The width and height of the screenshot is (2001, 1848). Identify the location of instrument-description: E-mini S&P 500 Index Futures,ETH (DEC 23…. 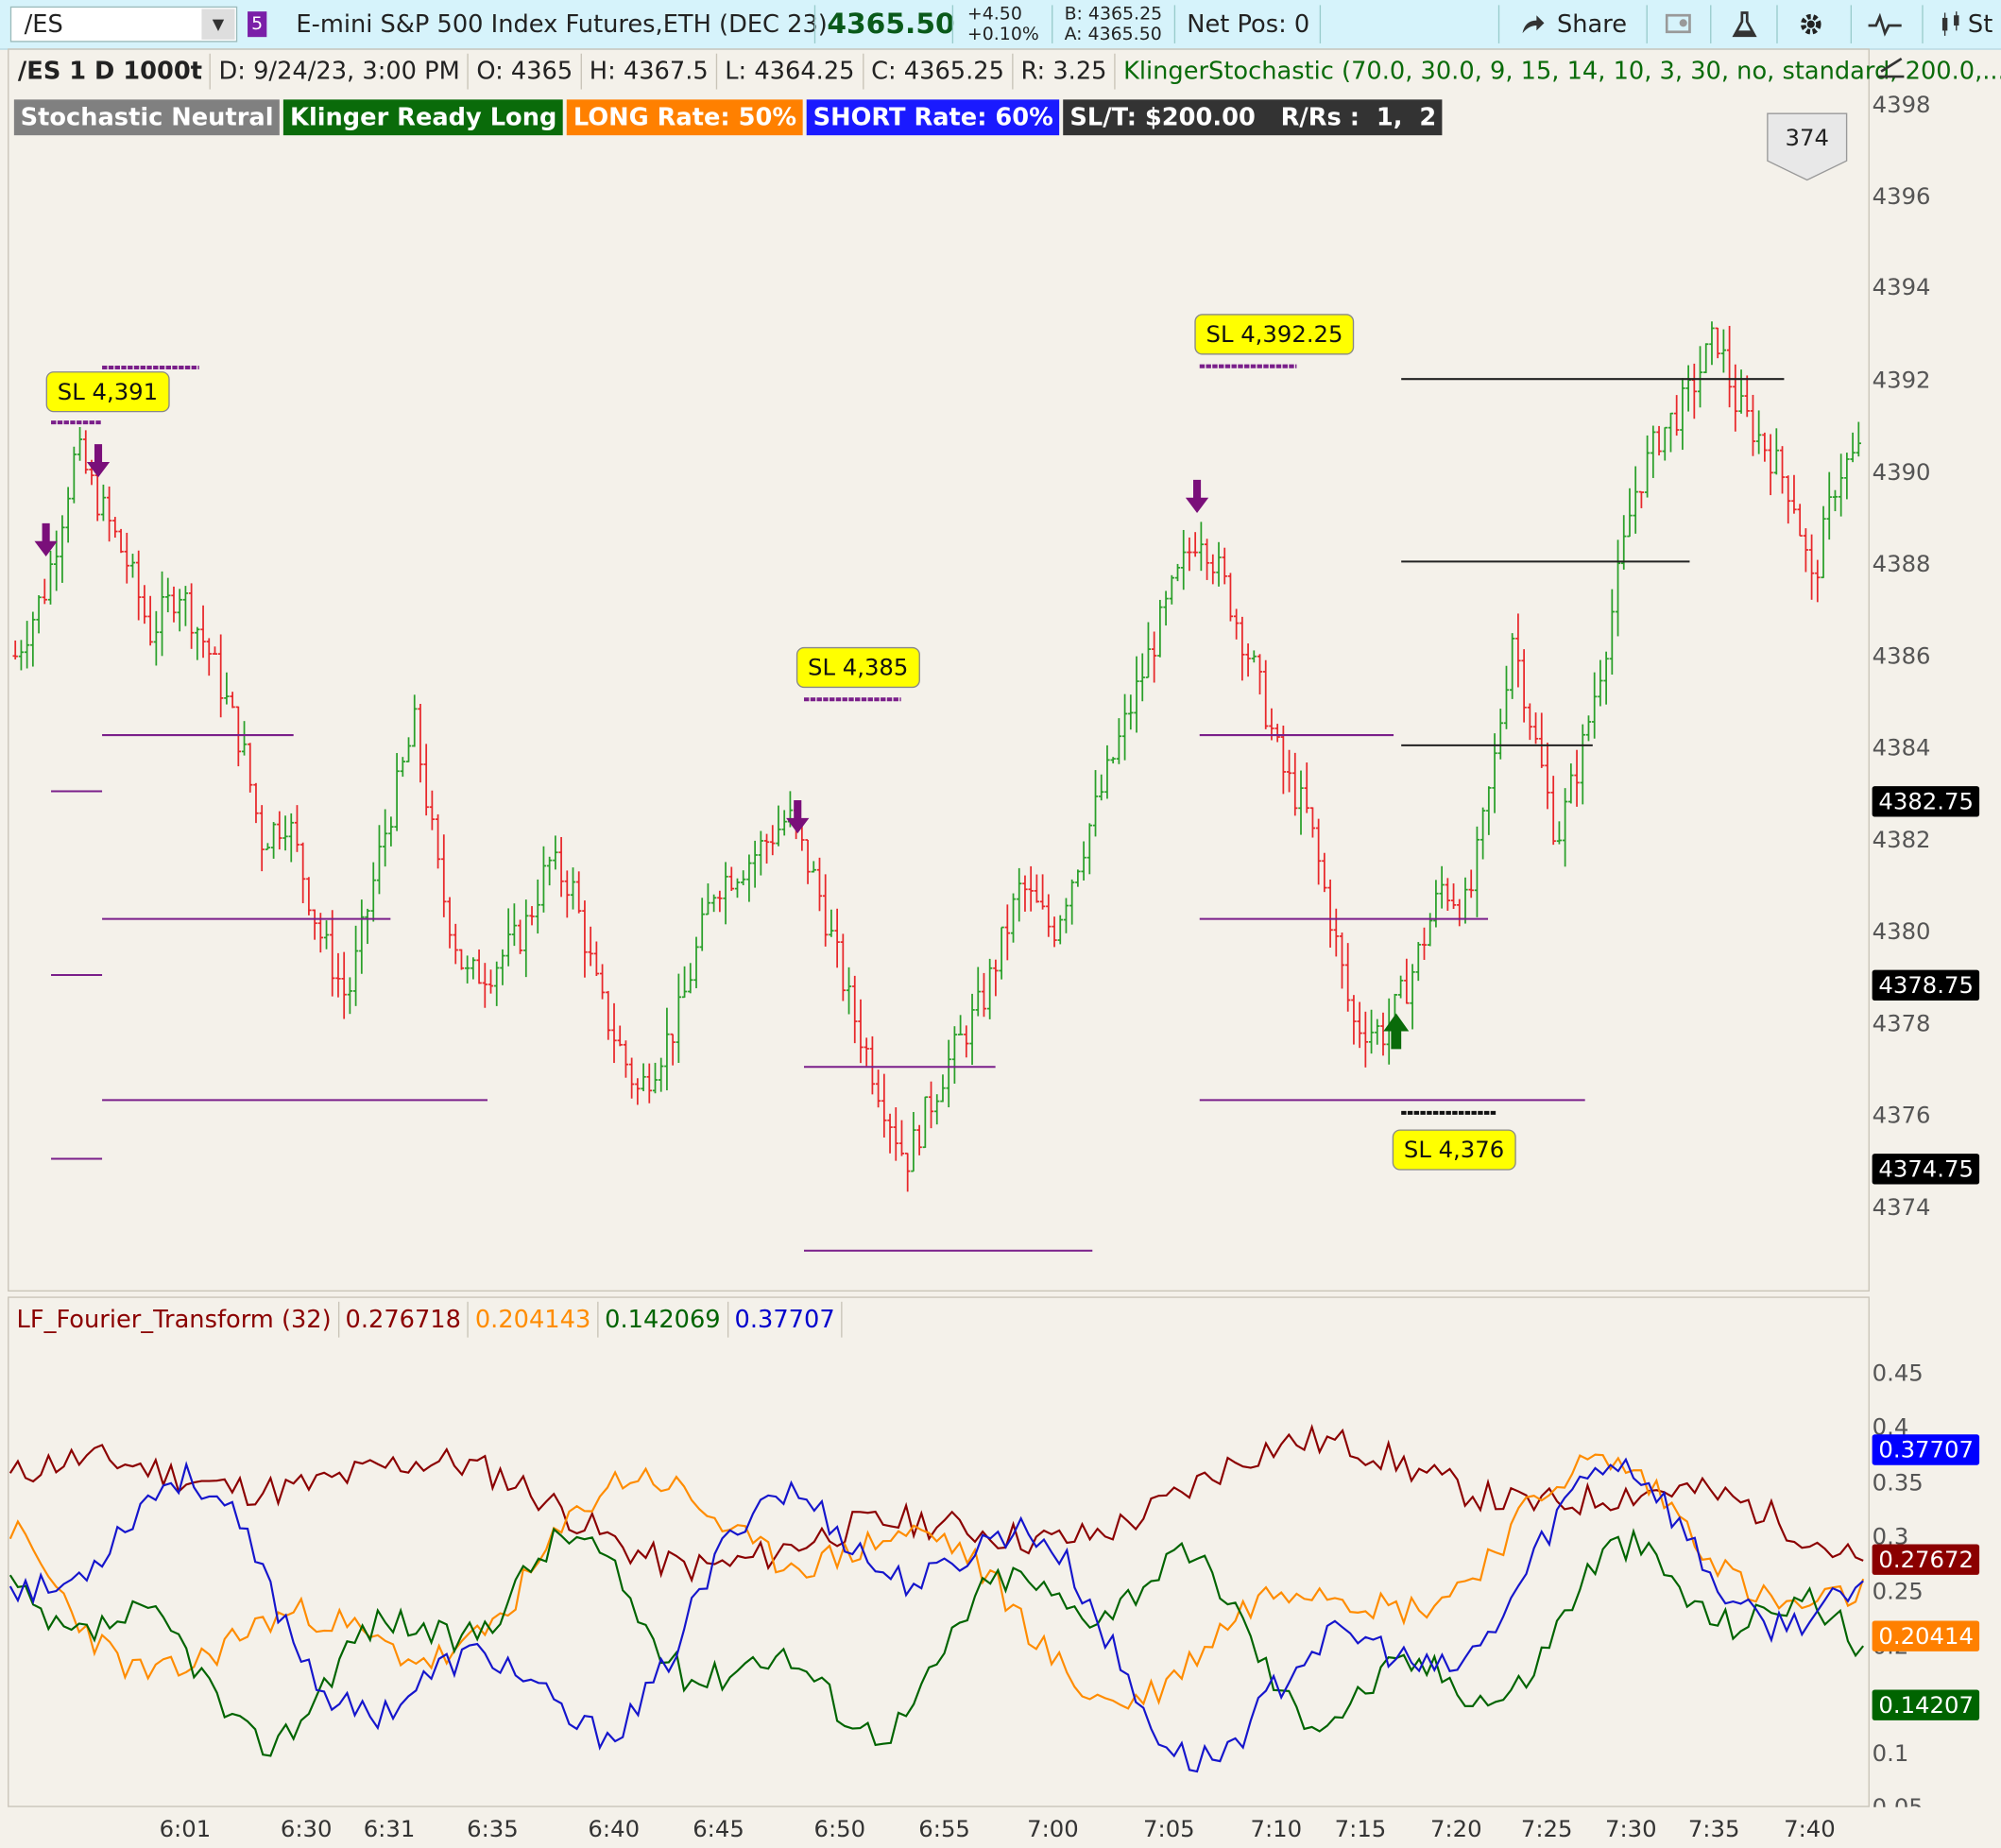
(562, 24).